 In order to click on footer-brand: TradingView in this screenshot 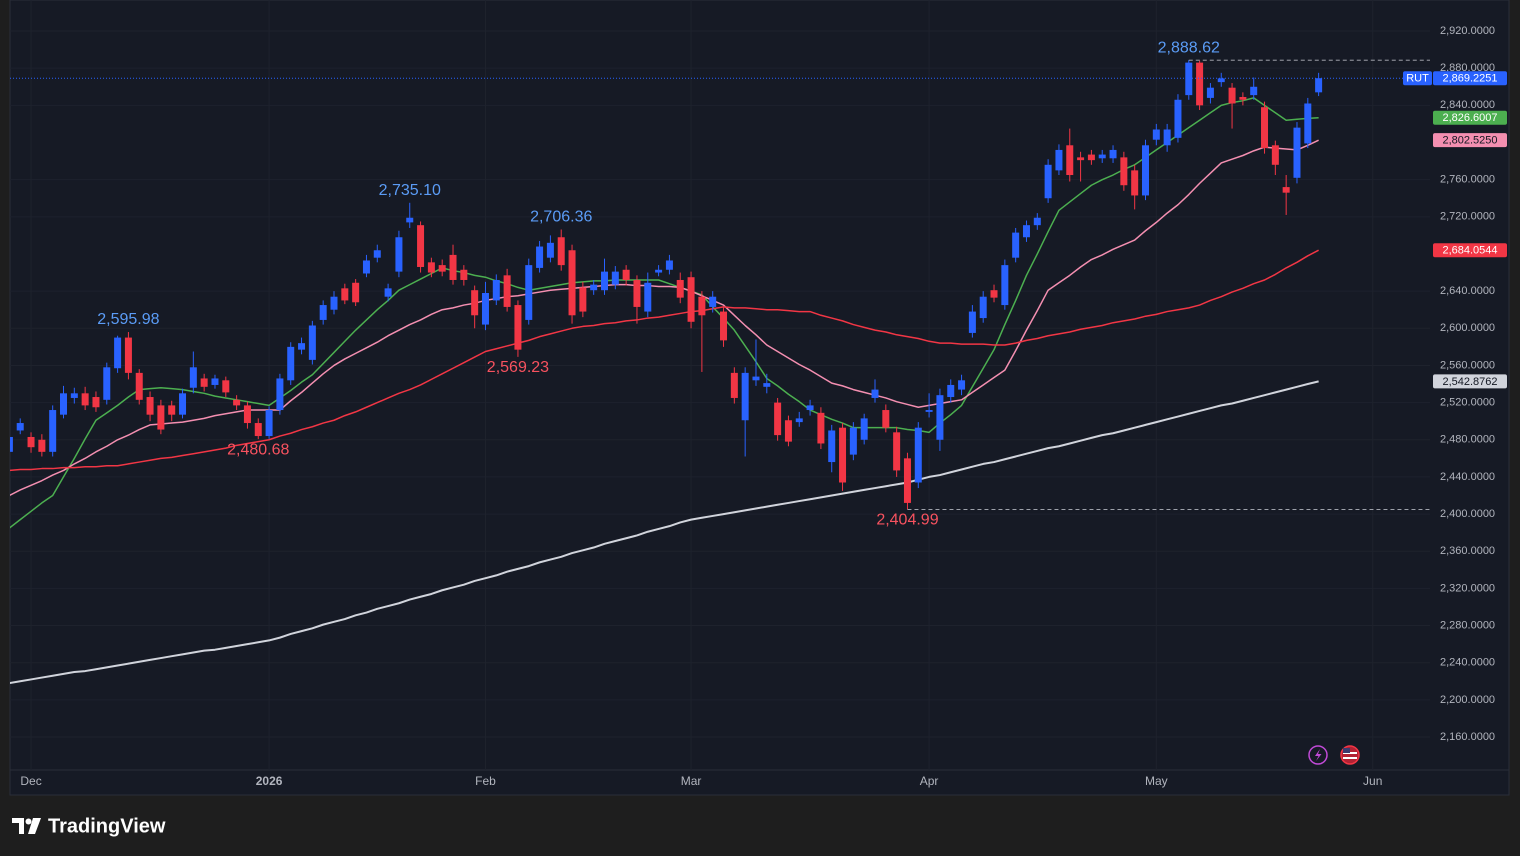, I will do `click(107, 826)`.